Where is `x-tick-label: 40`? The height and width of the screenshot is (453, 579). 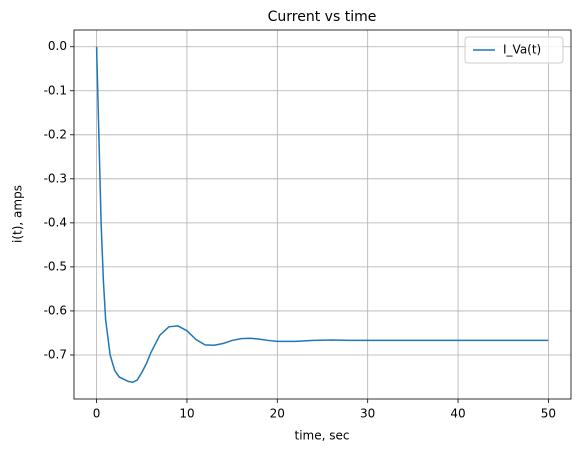 x-tick-label: 40 is located at coordinates (457, 414).